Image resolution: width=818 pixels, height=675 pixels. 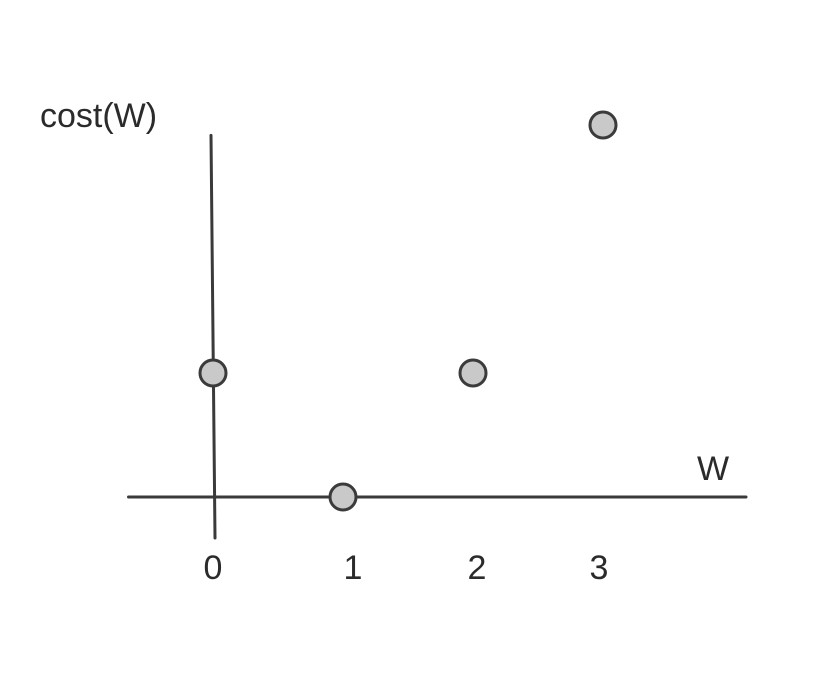 What do you see at coordinates (213, 336) in the screenshot?
I see `y-axis` at bounding box center [213, 336].